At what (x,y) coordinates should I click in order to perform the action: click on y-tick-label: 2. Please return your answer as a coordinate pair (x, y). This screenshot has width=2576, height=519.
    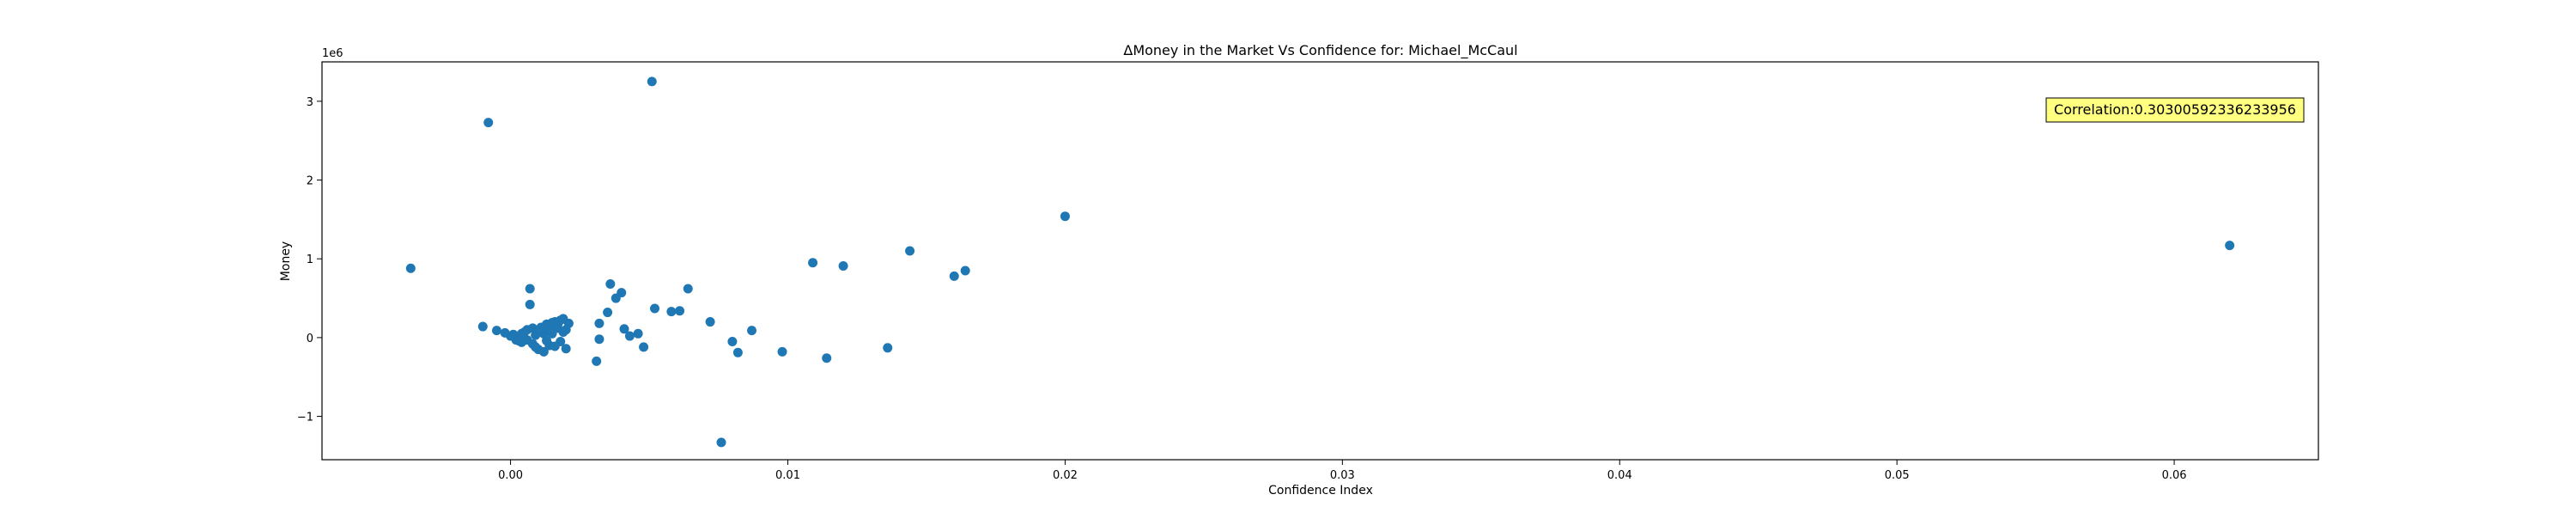
    Looking at the image, I should click on (310, 181).